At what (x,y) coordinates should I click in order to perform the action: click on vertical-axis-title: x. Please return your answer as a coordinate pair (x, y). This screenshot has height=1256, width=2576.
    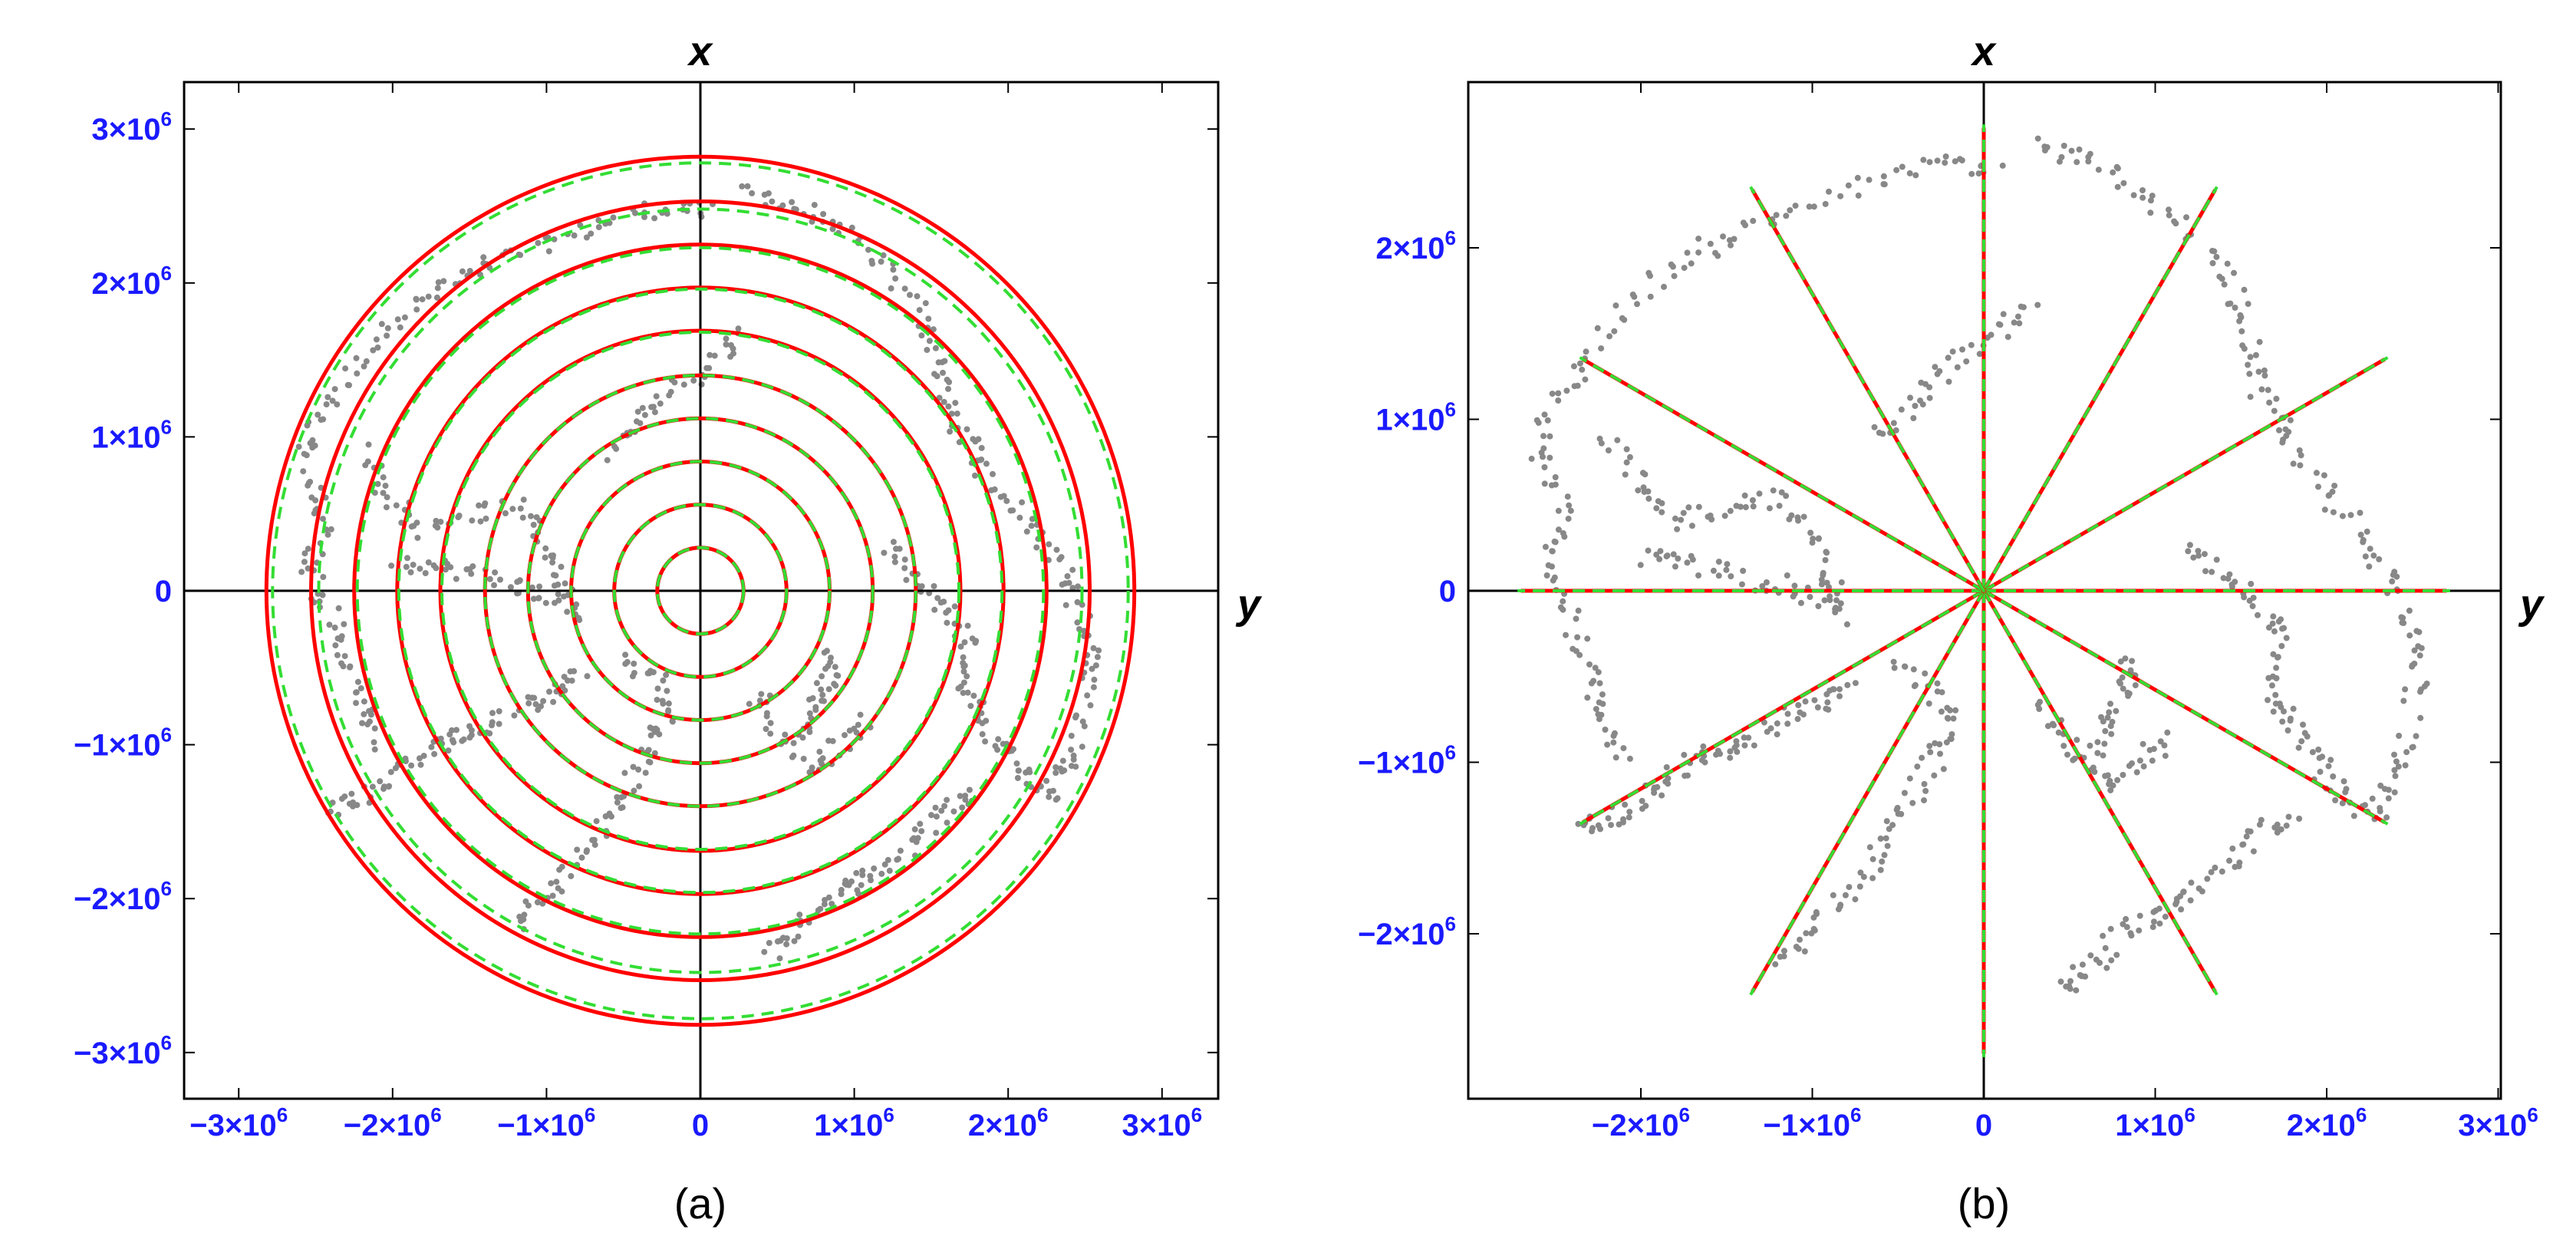
    Looking at the image, I should click on (700, 51).